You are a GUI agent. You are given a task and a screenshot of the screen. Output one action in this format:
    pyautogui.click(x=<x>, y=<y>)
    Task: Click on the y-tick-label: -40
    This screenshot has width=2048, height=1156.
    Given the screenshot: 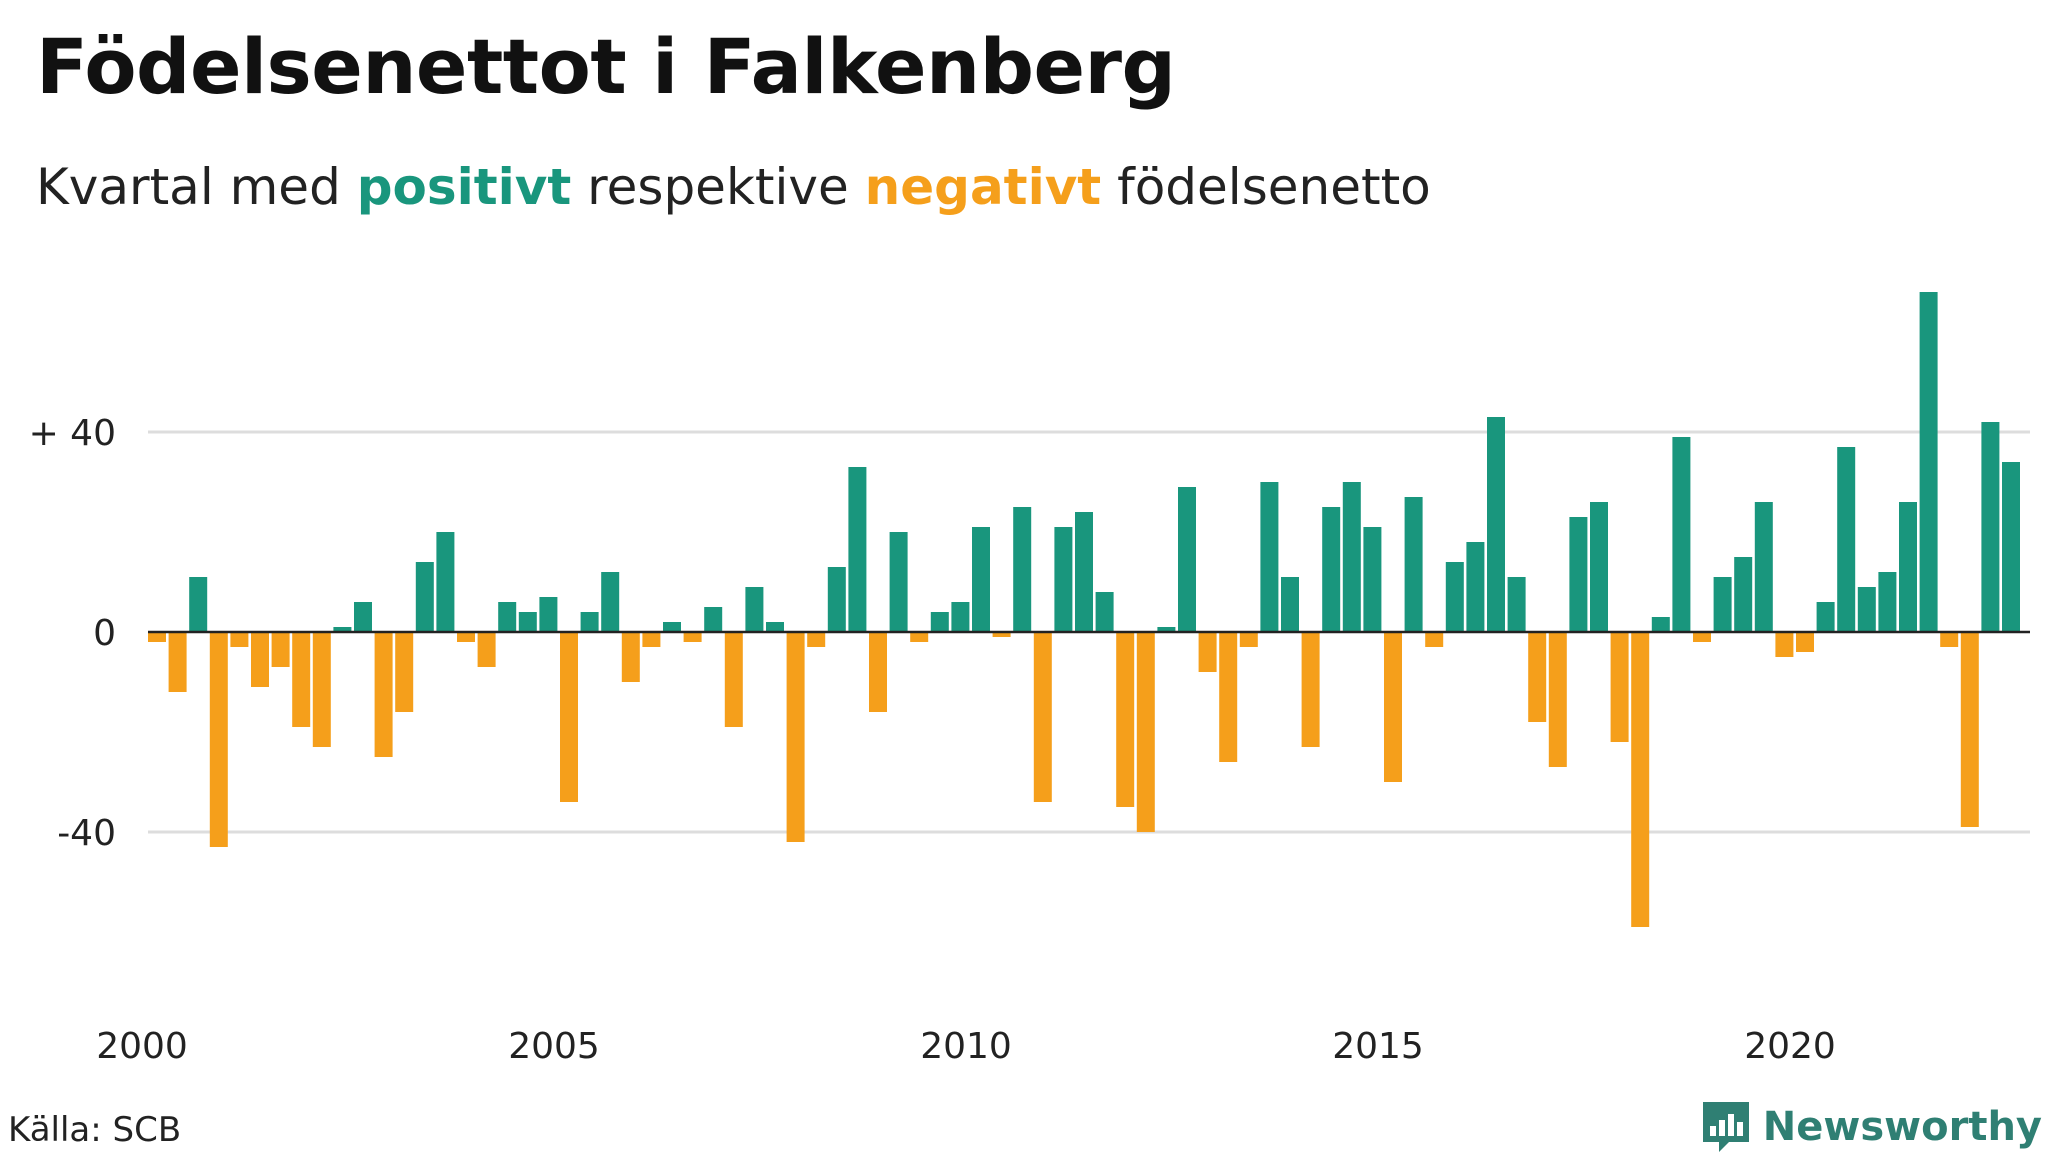 What is the action you would take?
    pyautogui.click(x=86, y=833)
    